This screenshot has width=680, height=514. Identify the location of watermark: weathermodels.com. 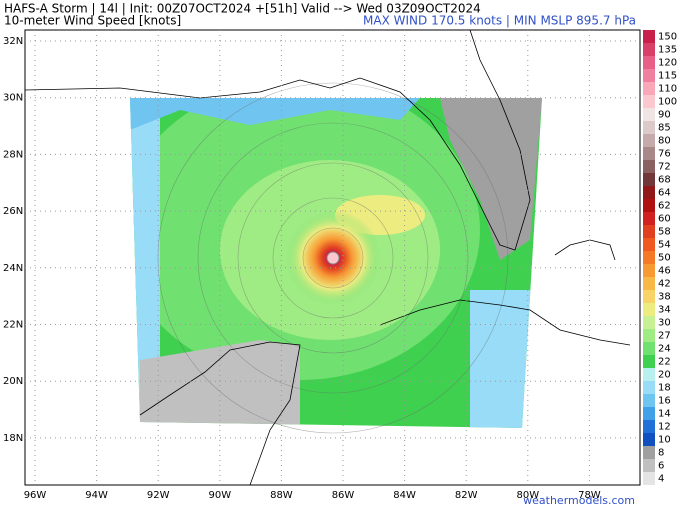
(579, 500).